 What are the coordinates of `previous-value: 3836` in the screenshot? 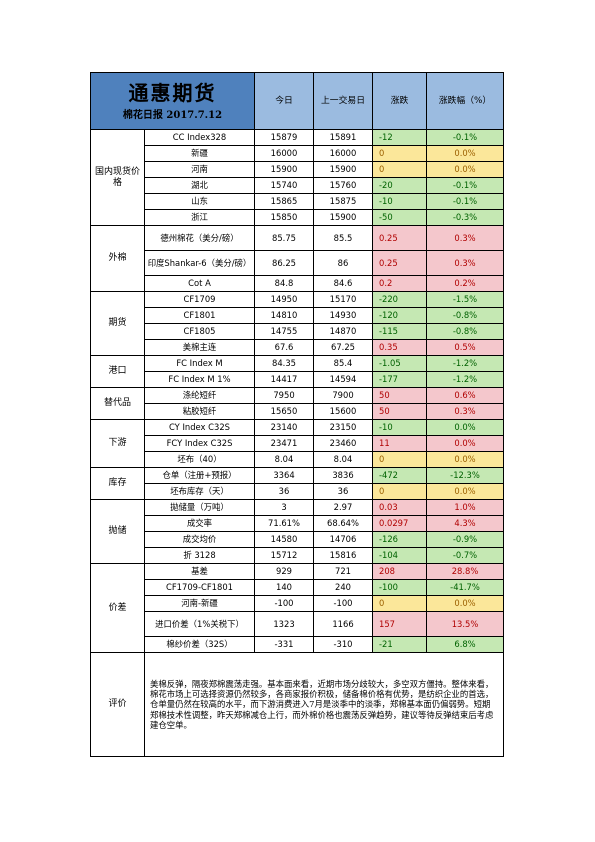 It's located at (343, 475).